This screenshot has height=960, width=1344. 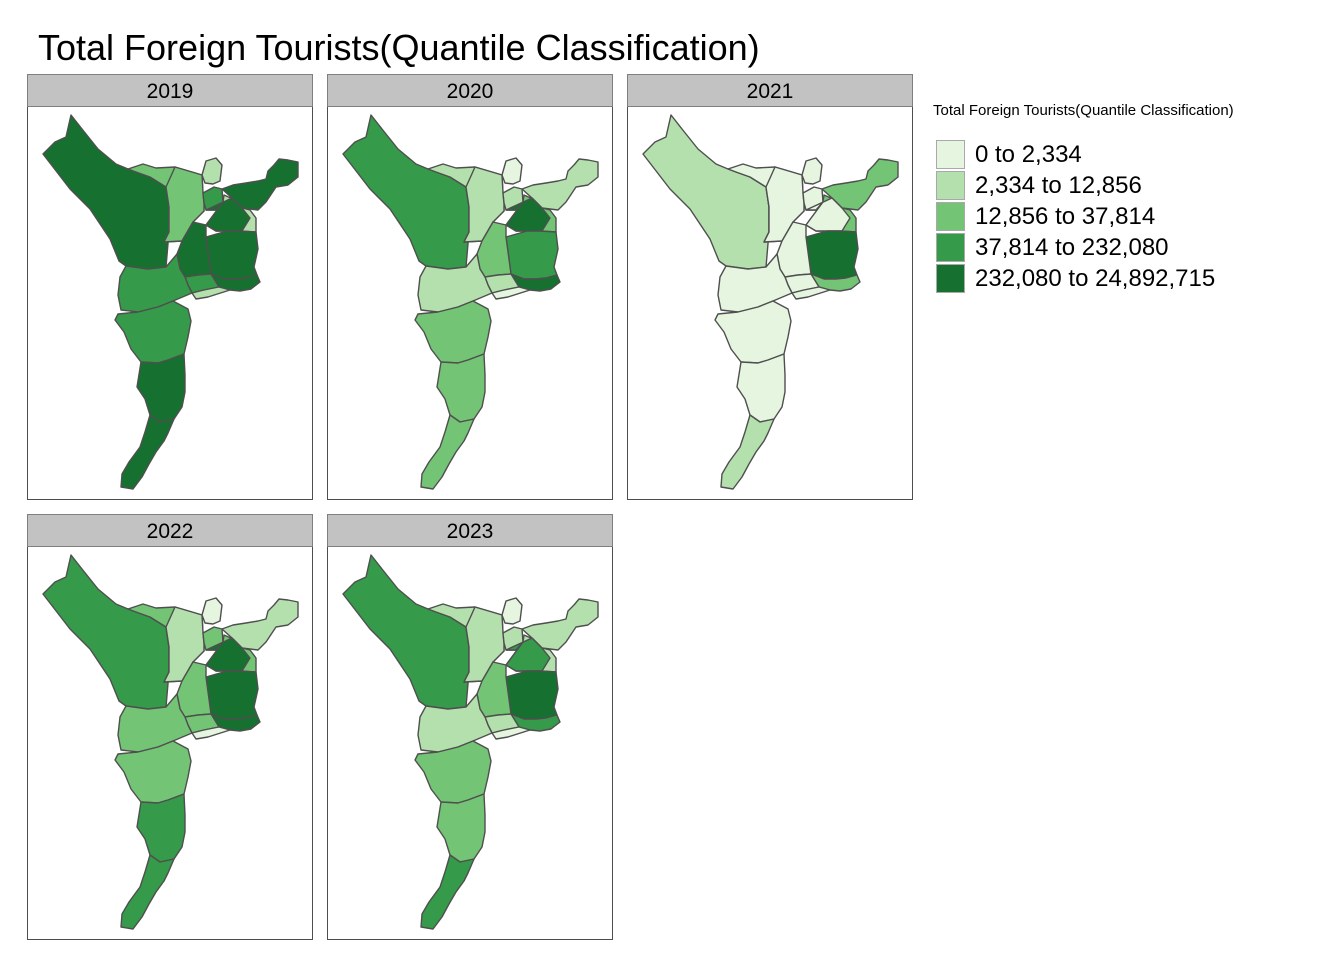 I want to click on legend-item: 37,814 to 232,080, so click(x=1075, y=247).